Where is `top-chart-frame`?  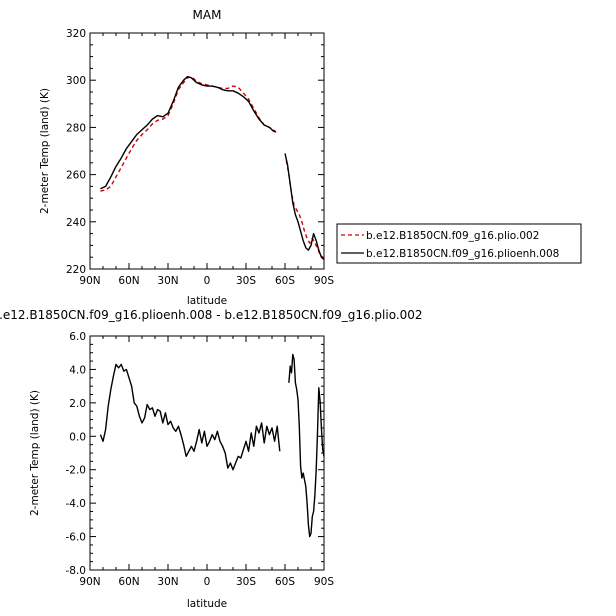 top-chart-frame is located at coordinates (207, 151).